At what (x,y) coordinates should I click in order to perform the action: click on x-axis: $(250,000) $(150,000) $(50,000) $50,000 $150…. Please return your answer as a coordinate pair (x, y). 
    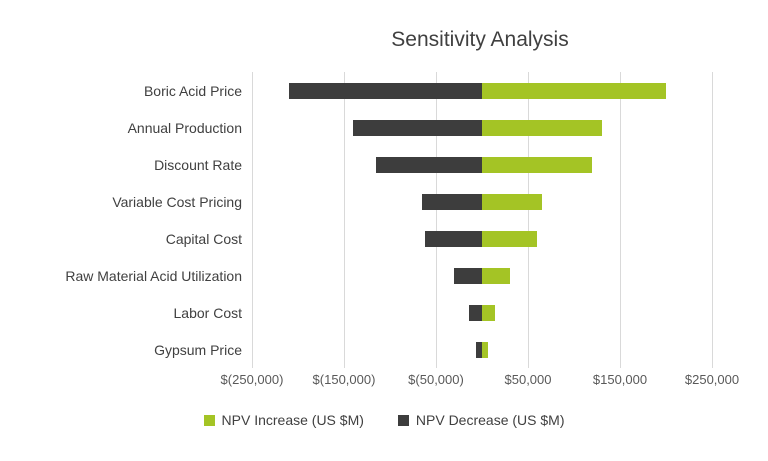
    Looking at the image, I should click on (480, 381).